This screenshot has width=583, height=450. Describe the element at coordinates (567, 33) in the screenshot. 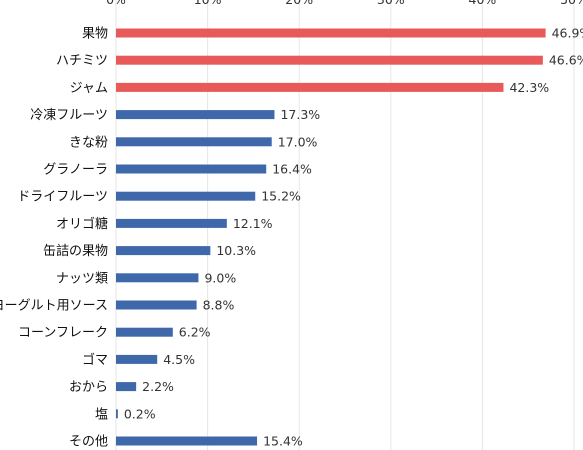

I see `value-label: 46.9%` at that location.